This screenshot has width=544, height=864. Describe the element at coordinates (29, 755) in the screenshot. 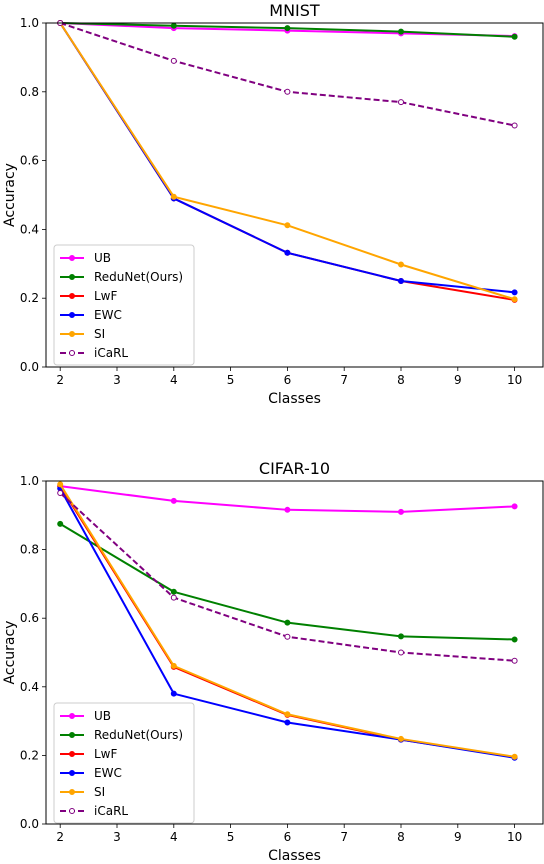

I see `y-tick-label: 0.2` at that location.